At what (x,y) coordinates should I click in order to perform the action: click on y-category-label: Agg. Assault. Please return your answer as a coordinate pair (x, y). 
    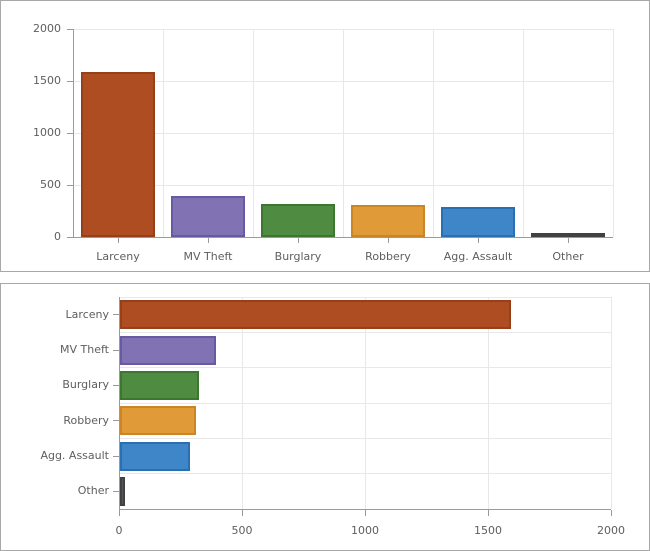
    Looking at the image, I should click on (74, 455).